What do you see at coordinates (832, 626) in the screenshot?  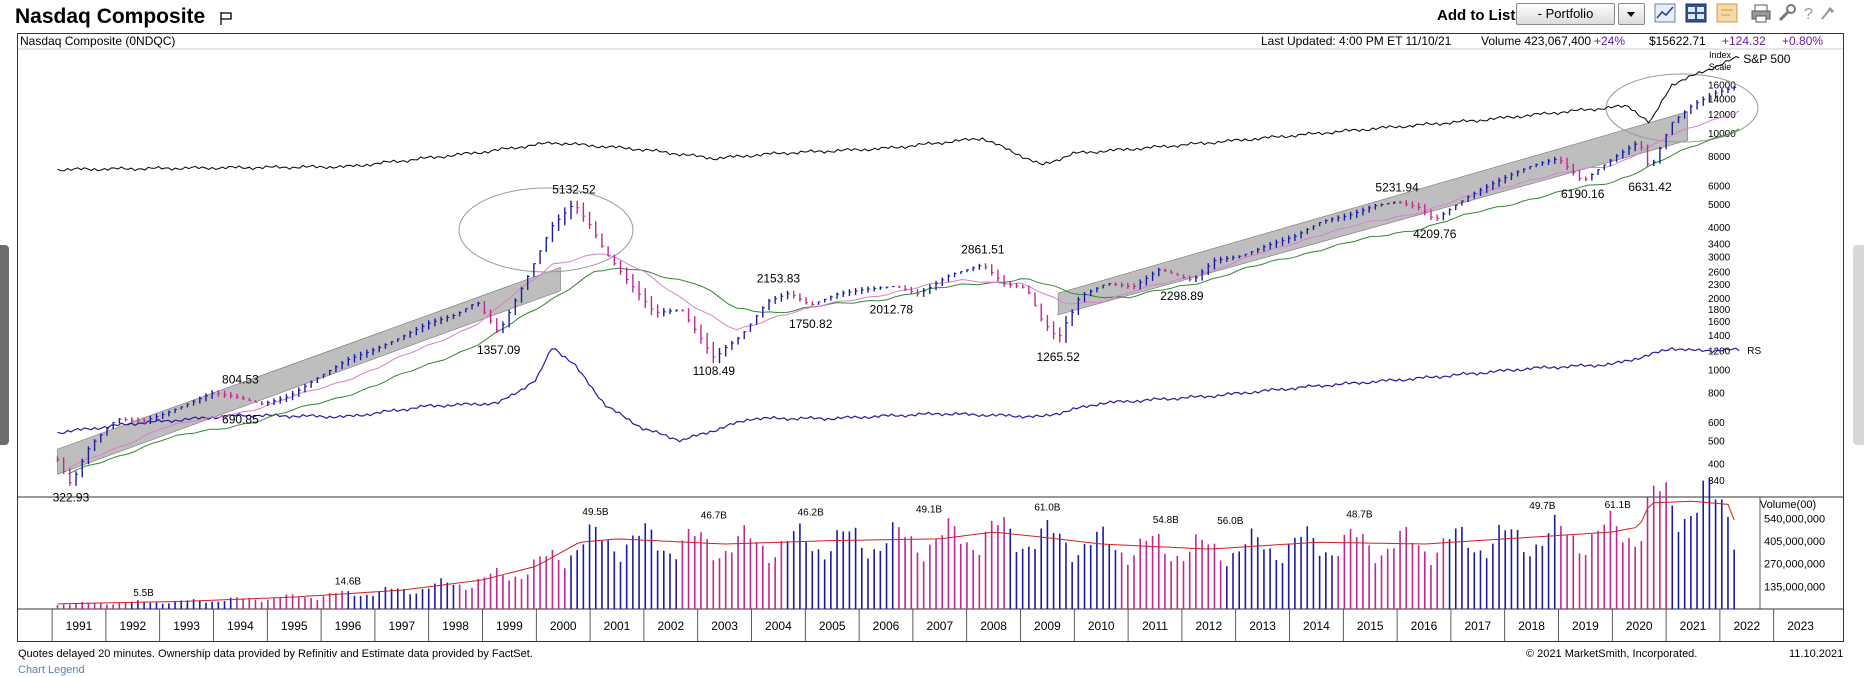 I see `x-tick-label: 2005` at bounding box center [832, 626].